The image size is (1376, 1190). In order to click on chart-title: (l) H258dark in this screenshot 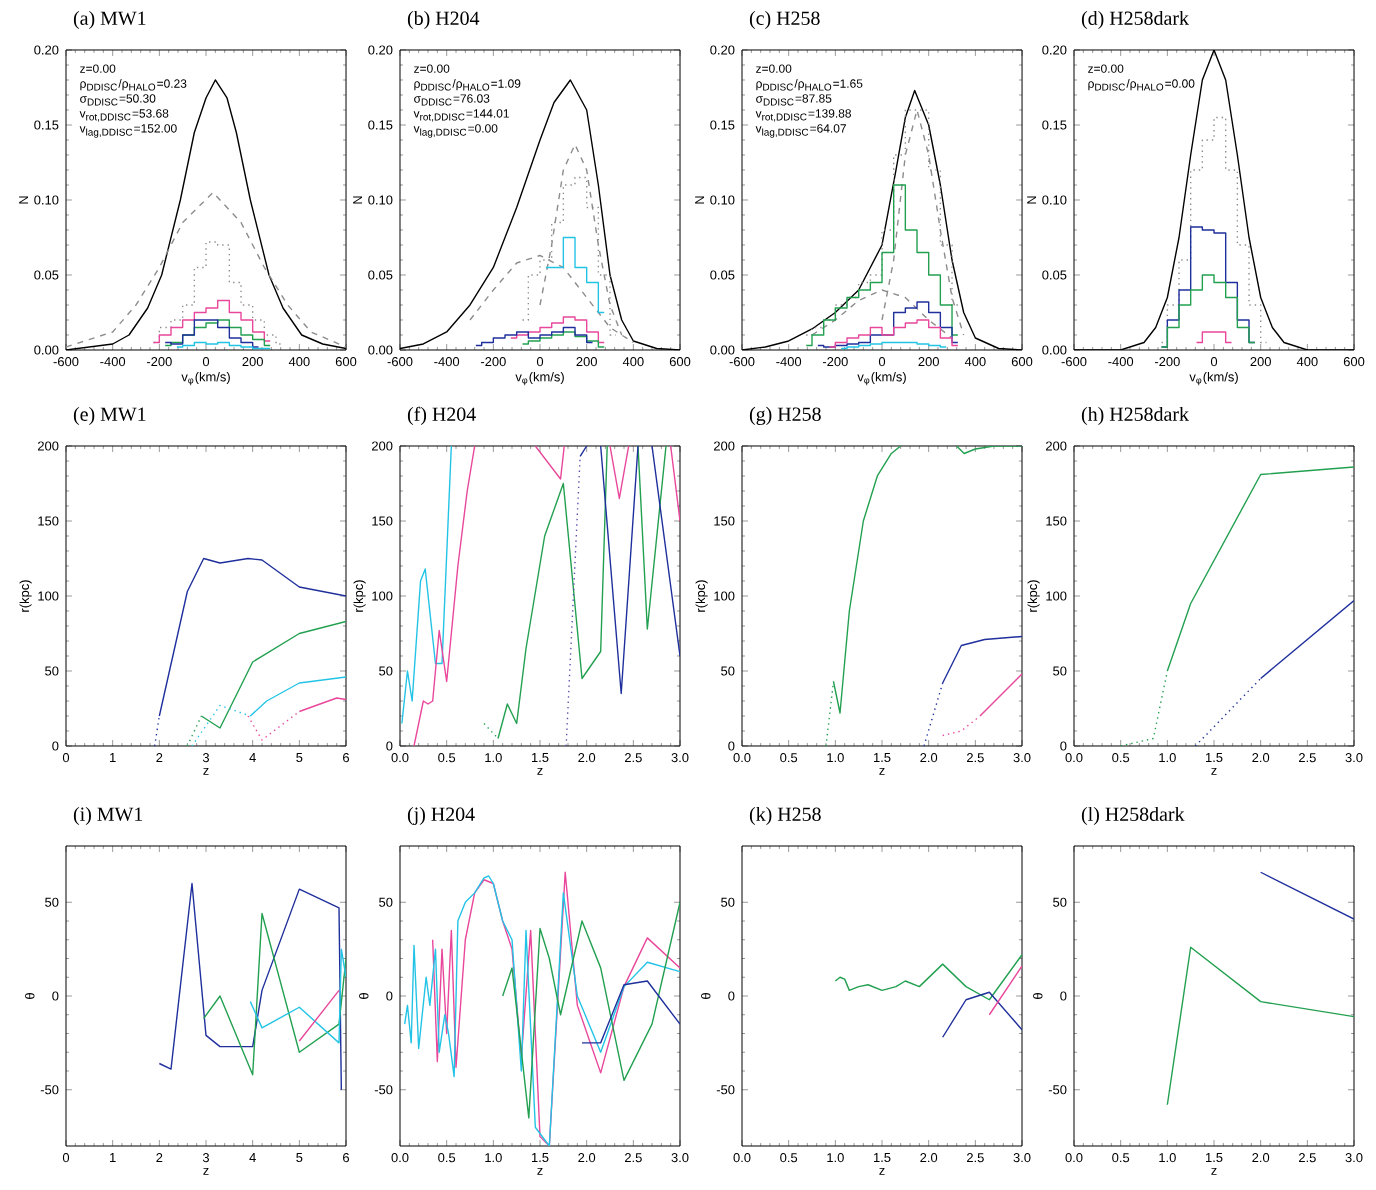, I will do `click(1133, 816)`.